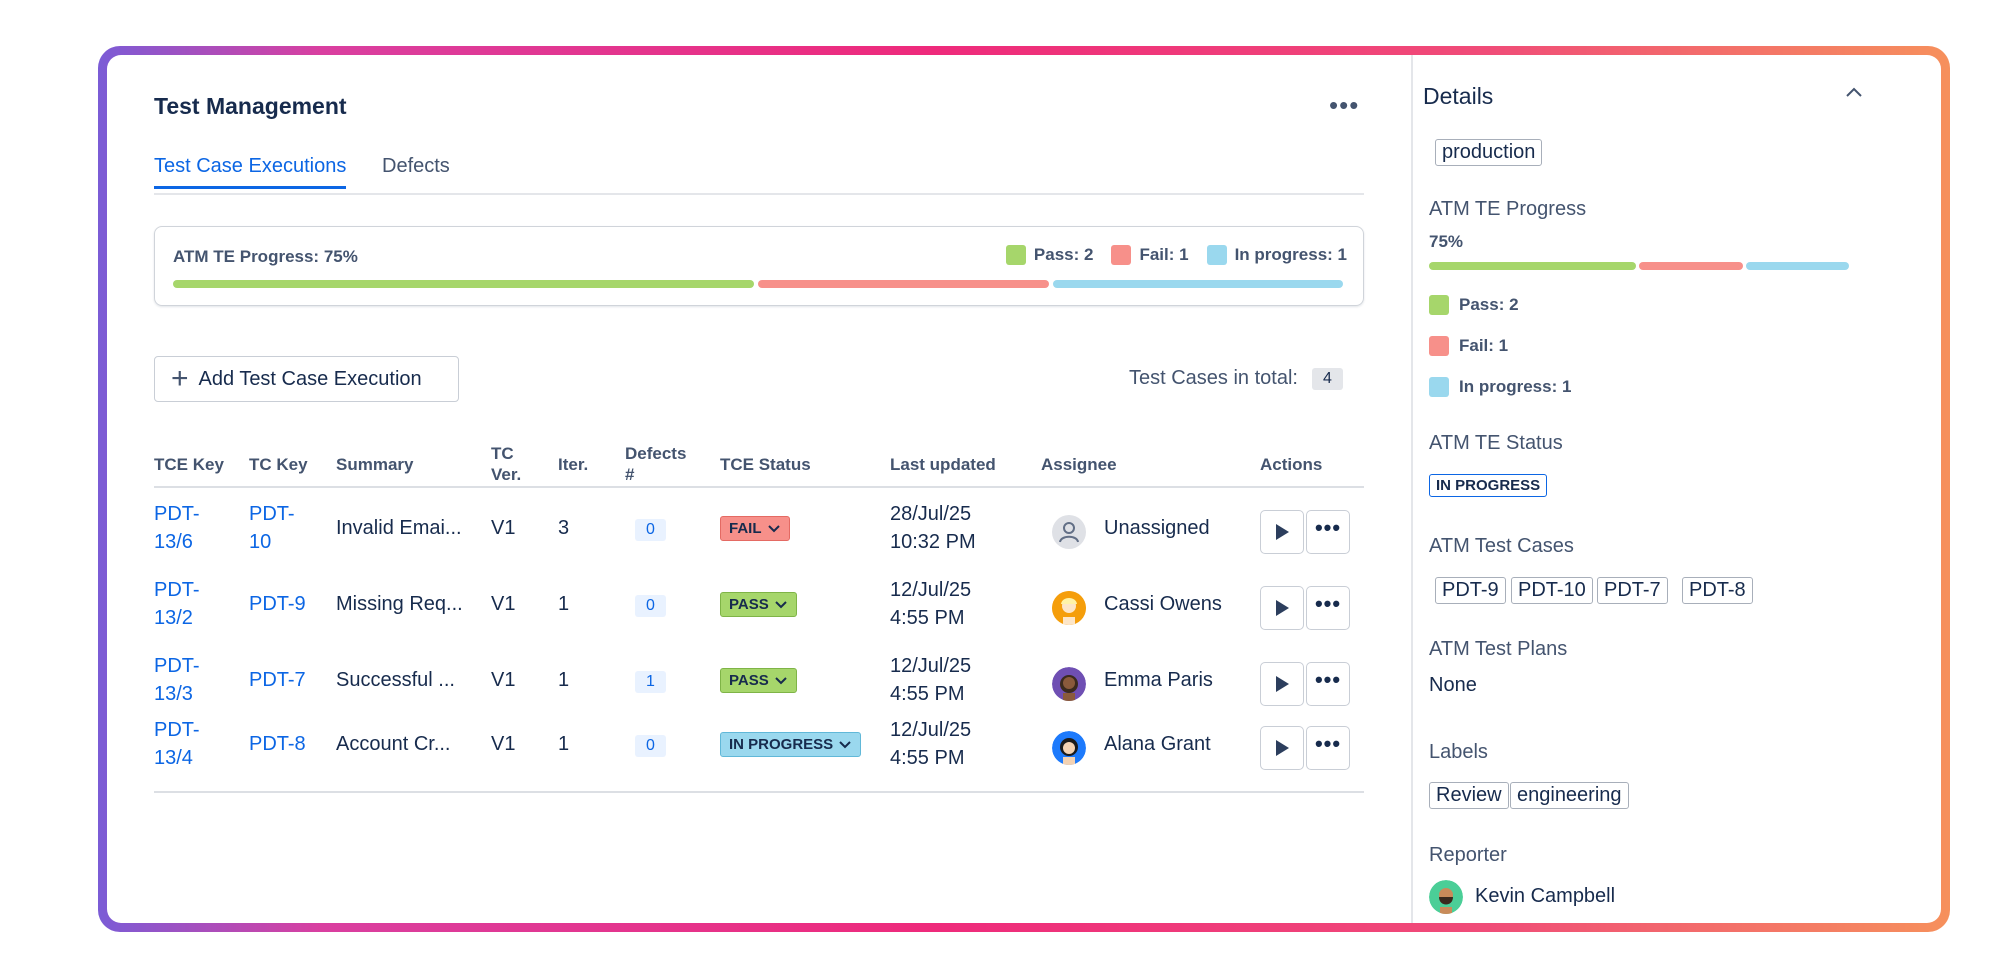  What do you see at coordinates (1498, 649) in the screenshot?
I see `test-plans-field-label: ATM Test Plans` at bounding box center [1498, 649].